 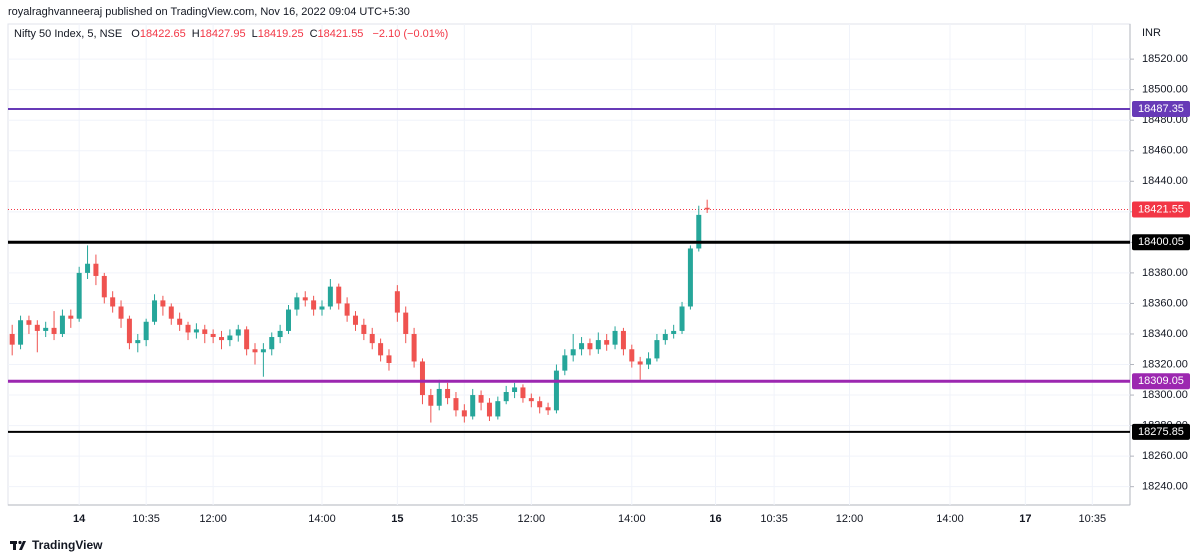 What do you see at coordinates (715, 519) in the screenshot?
I see `x-tick-label: 16` at bounding box center [715, 519].